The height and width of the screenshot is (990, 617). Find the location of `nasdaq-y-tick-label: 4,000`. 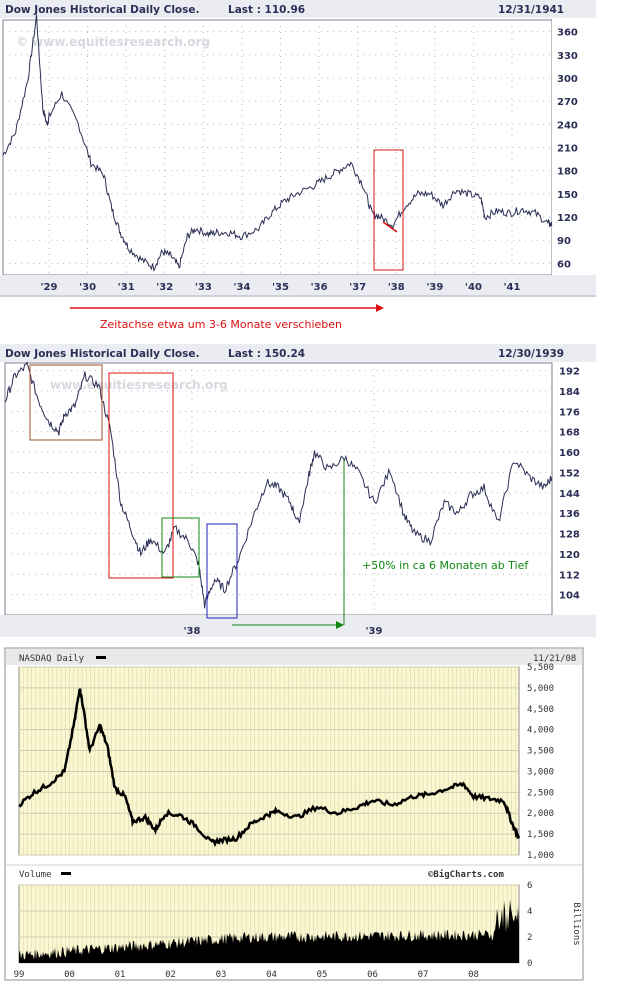

nasdaq-y-tick-label: 4,000 is located at coordinates (540, 731).